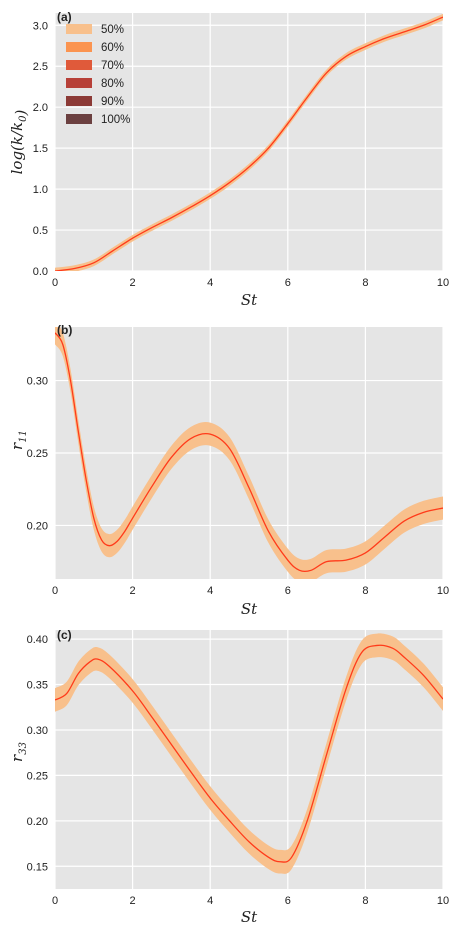  What do you see at coordinates (37, 686) in the screenshot?
I see `y-tick-label: 0.35` at bounding box center [37, 686].